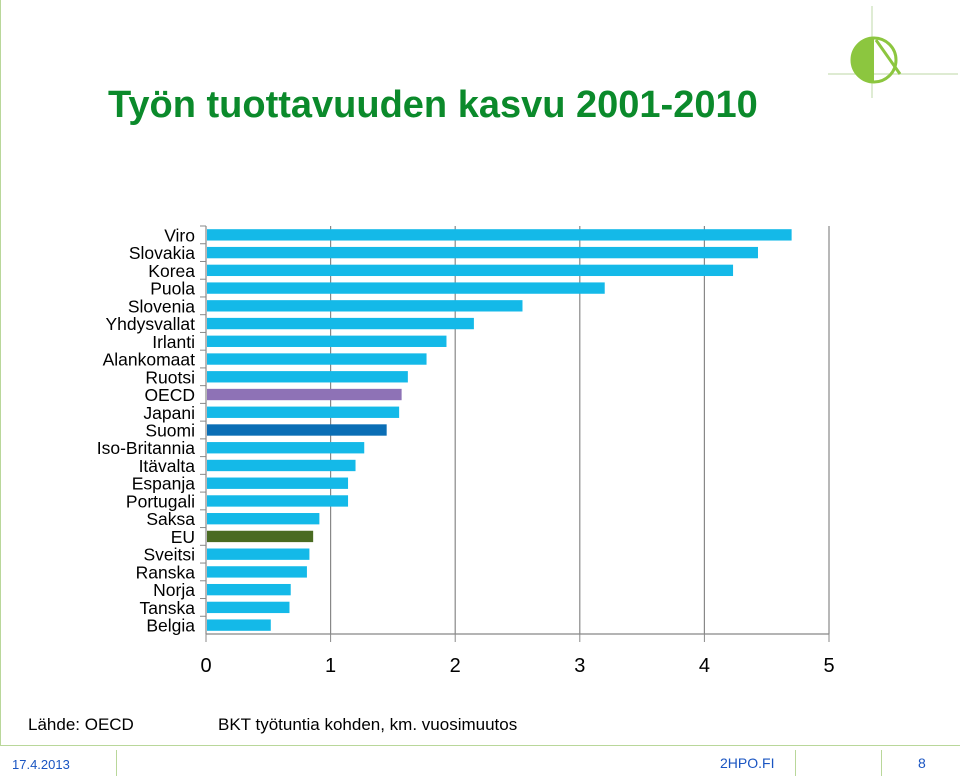  What do you see at coordinates (433, 105) in the screenshot?
I see `slide-title: Työn tuottavuuden kasvu 2001-2010` at bounding box center [433, 105].